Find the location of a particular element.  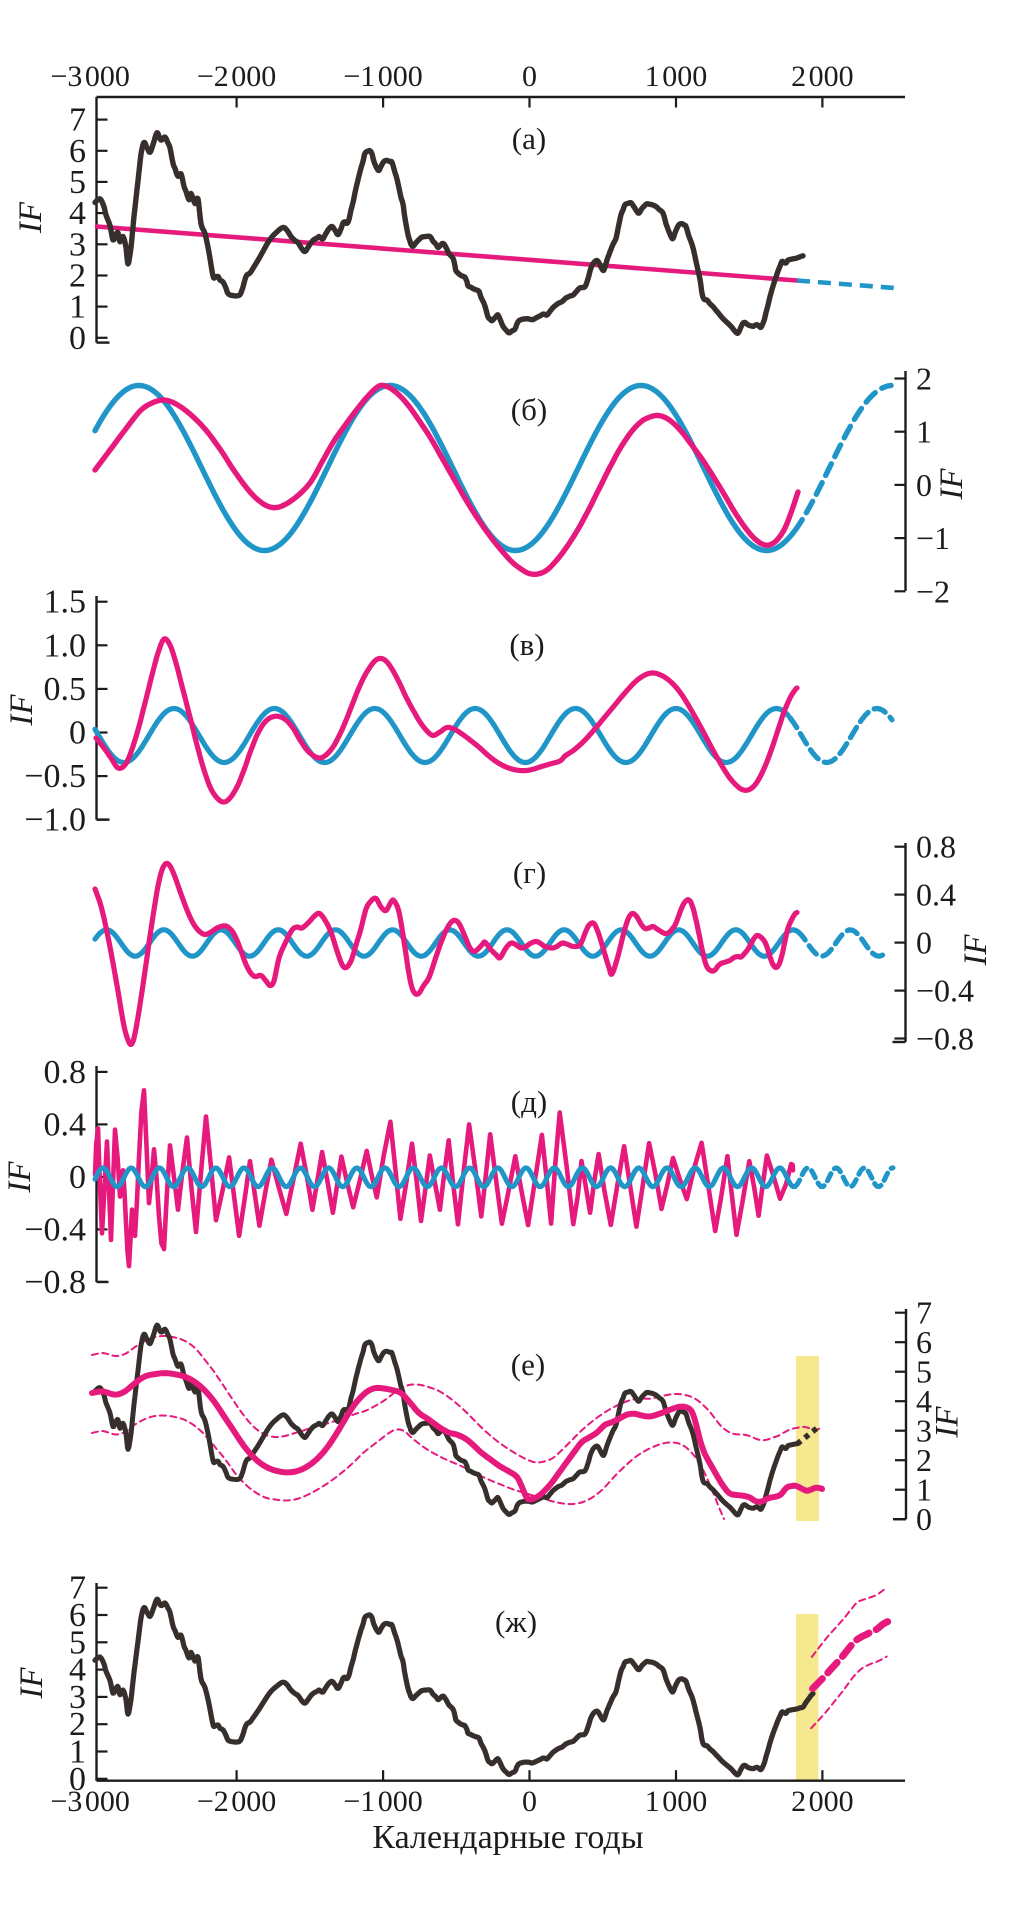

svg-text: (д) is located at coordinates (529, 1101).